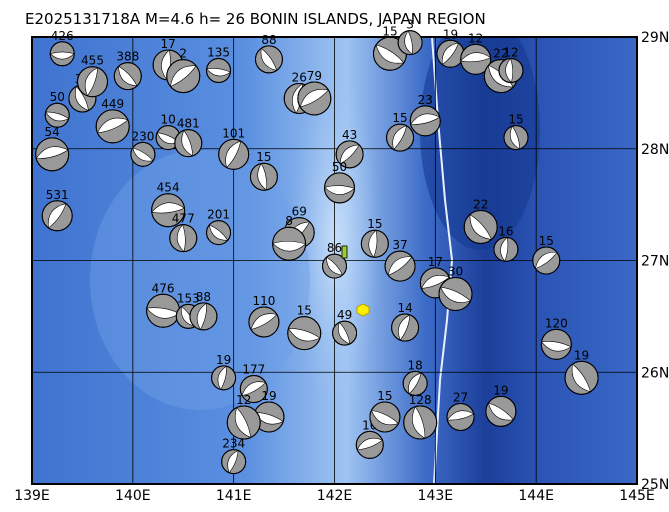 The height and width of the screenshot is (512, 669). Describe the element at coordinates (52, 132) in the screenshot. I see `depth-label: 54` at that location.